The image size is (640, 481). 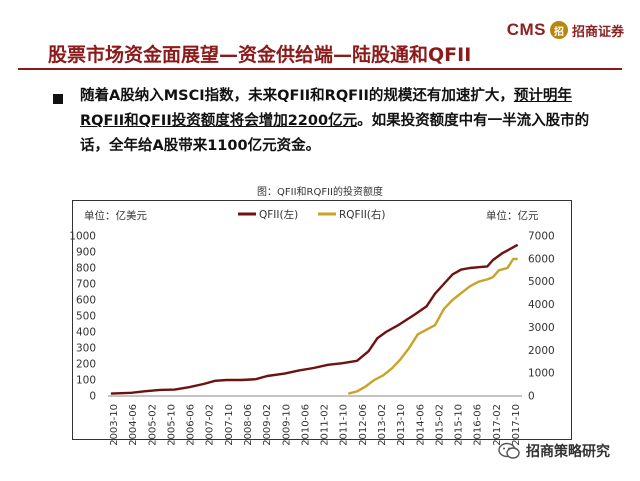 What do you see at coordinates (497, 425) in the screenshot?
I see `x-axis-tick-label: 2017-02` at bounding box center [497, 425].